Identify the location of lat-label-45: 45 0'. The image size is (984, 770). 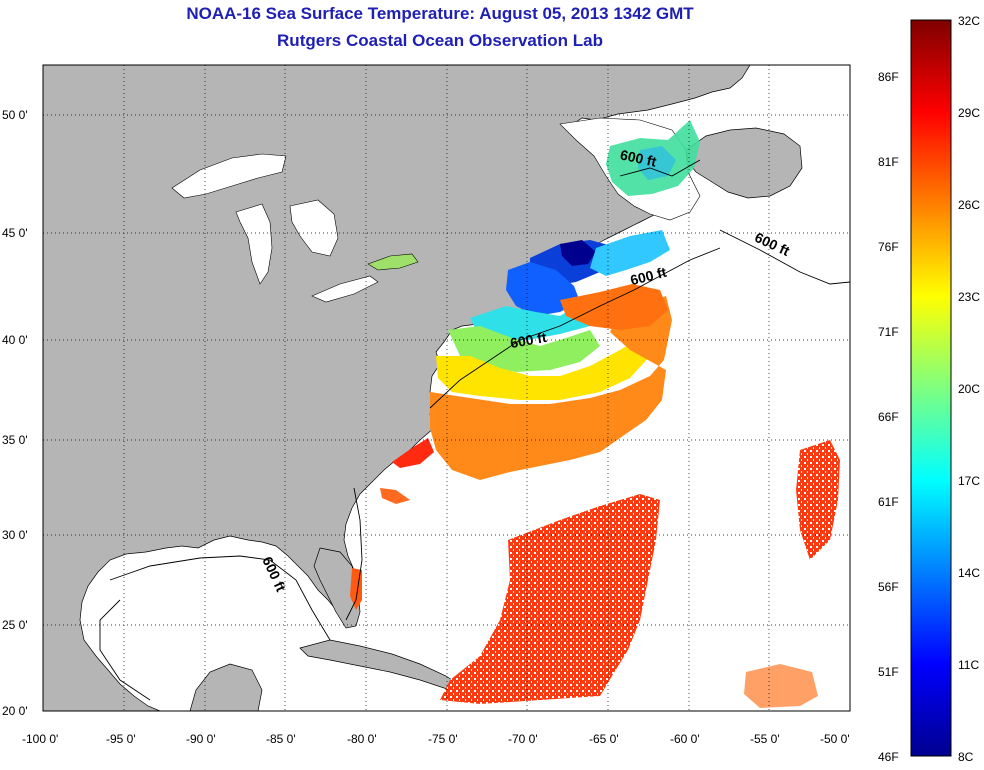
(15, 233).